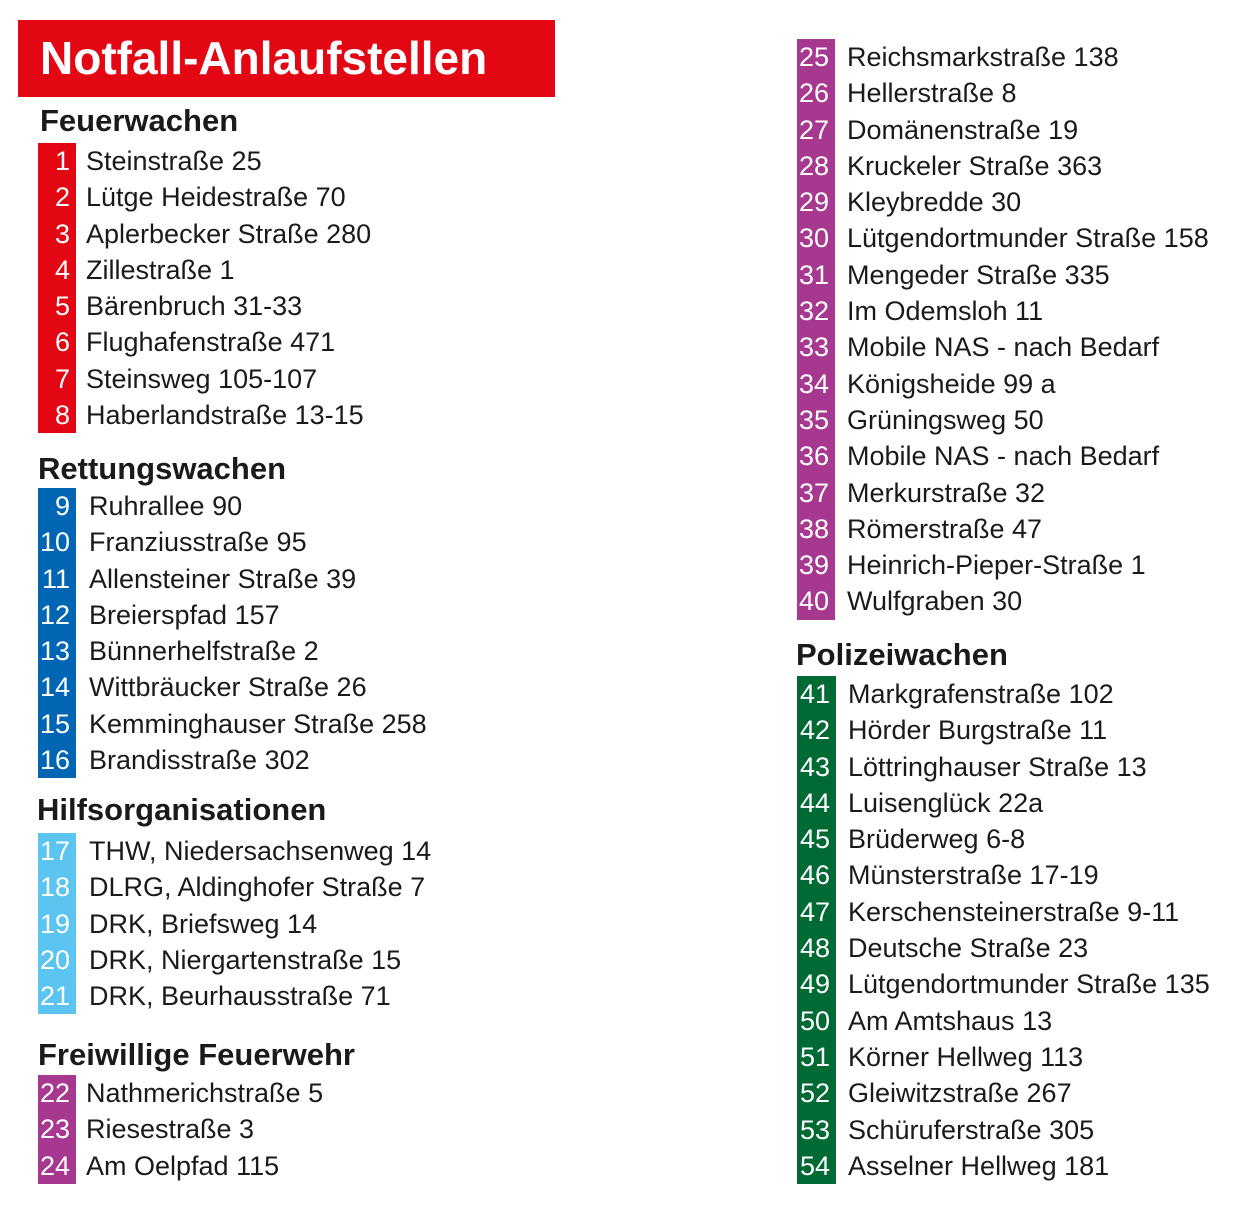  Describe the element at coordinates (258, 651) in the screenshot. I see `list-item: 13 Bünnerhelfstraße 2` at that location.